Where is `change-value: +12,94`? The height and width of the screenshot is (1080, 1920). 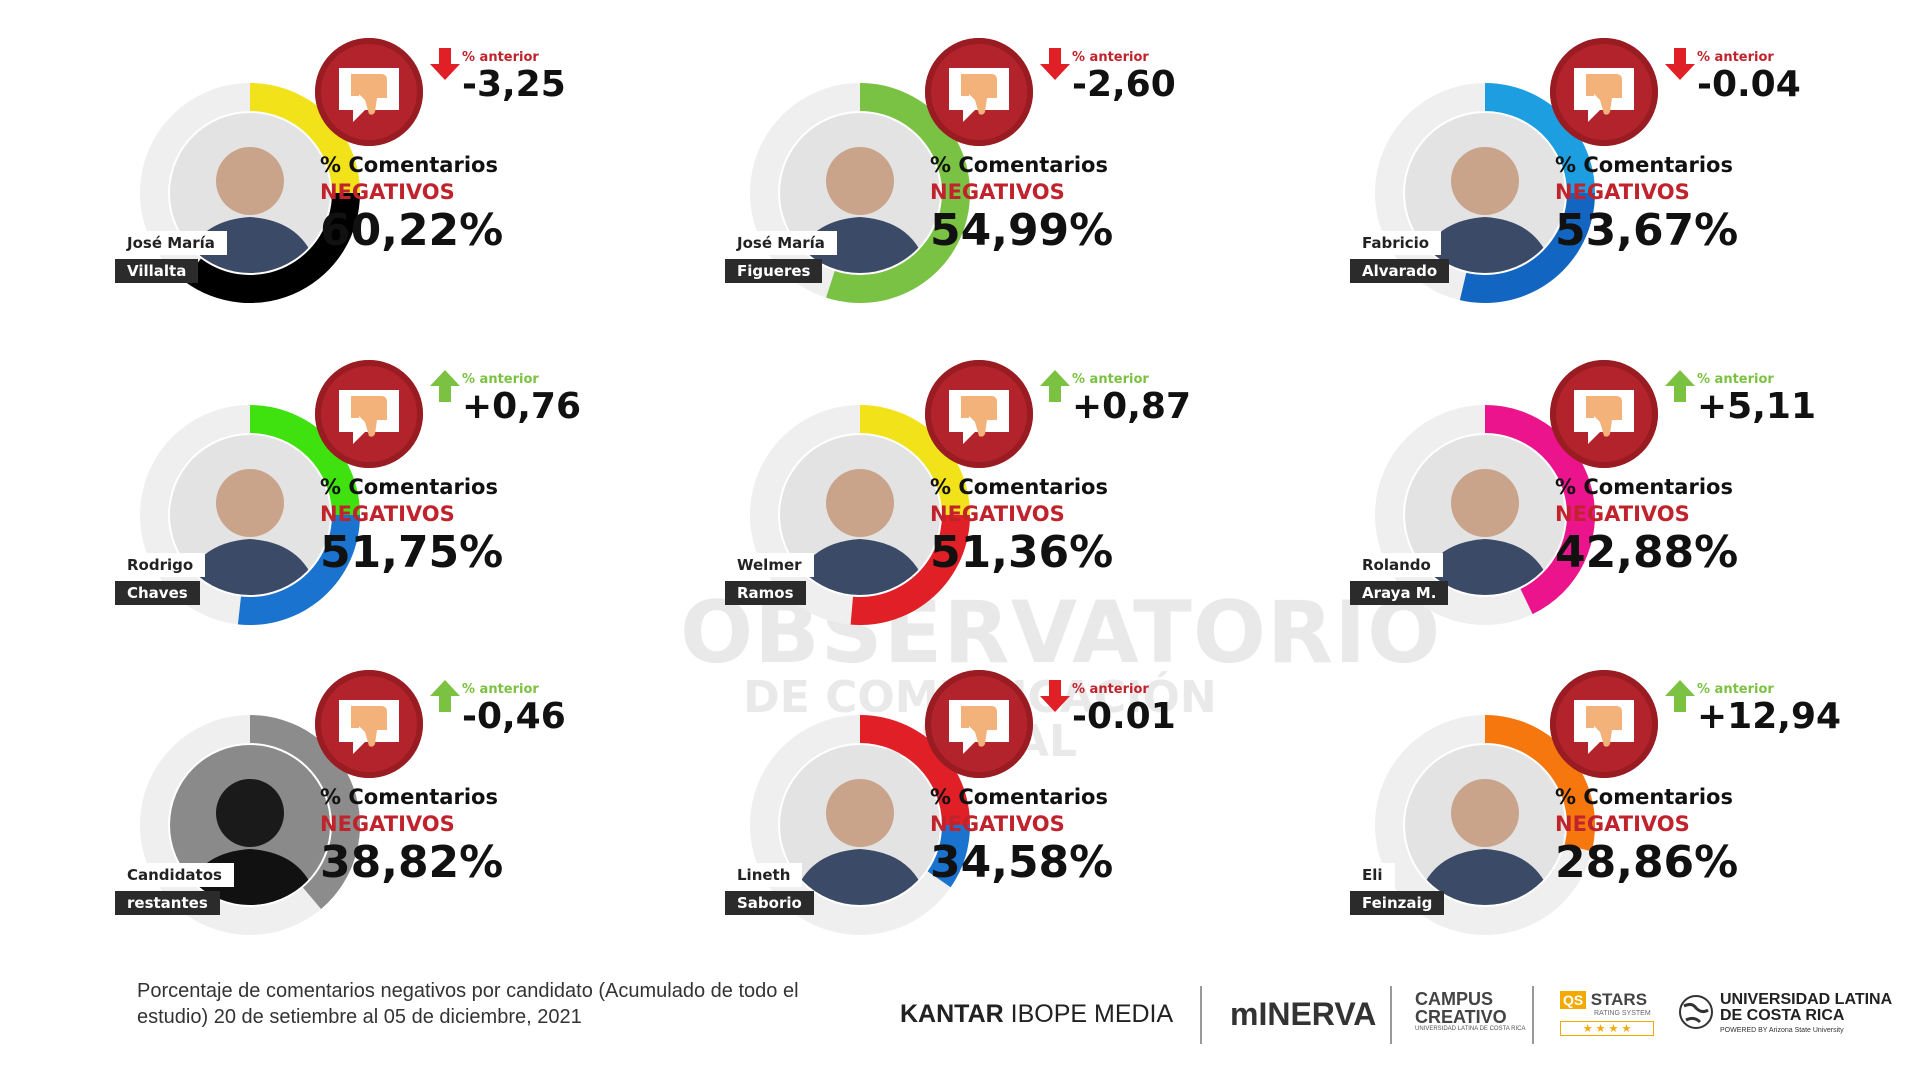 change-value: +12,94 is located at coordinates (1769, 716).